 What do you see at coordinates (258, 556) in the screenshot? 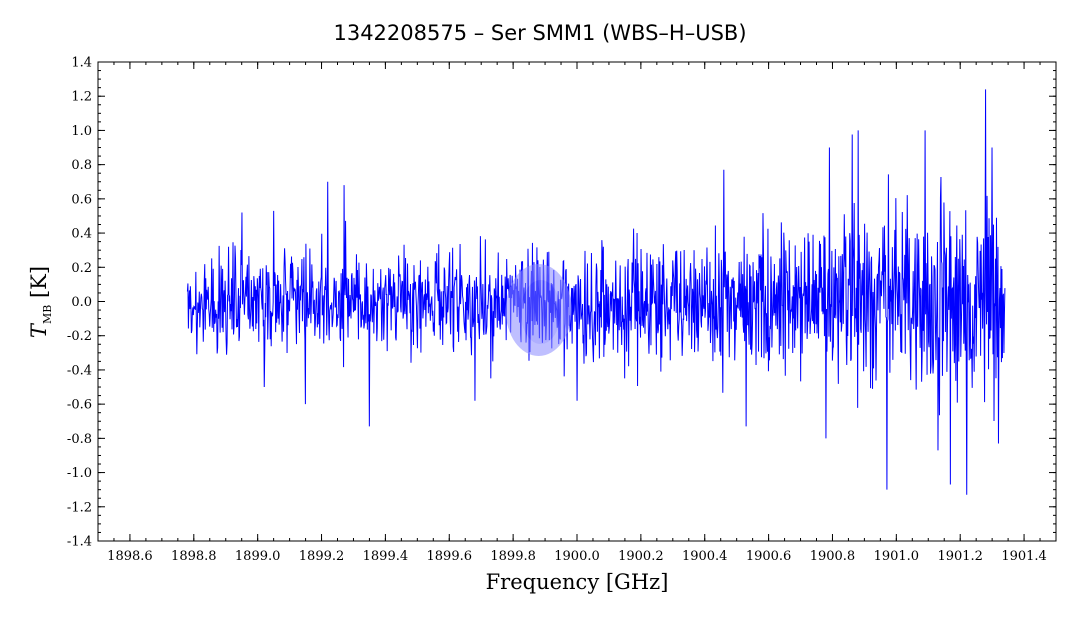
I see `x-tick-label: 1899.0` at bounding box center [258, 556].